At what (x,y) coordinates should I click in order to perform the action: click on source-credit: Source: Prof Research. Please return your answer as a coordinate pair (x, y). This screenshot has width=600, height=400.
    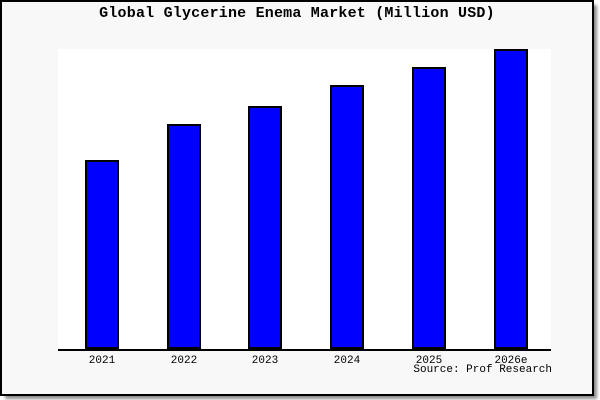
    Looking at the image, I should click on (482, 370).